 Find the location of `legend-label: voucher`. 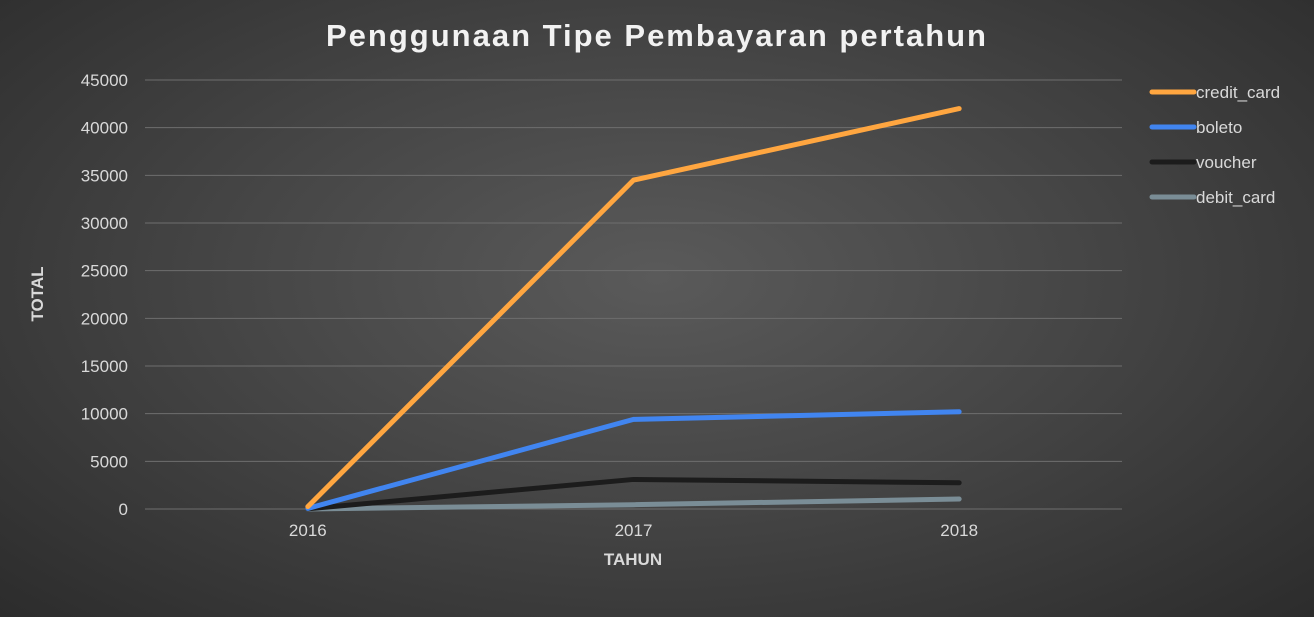

legend-label: voucher is located at coordinates (1226, 162).